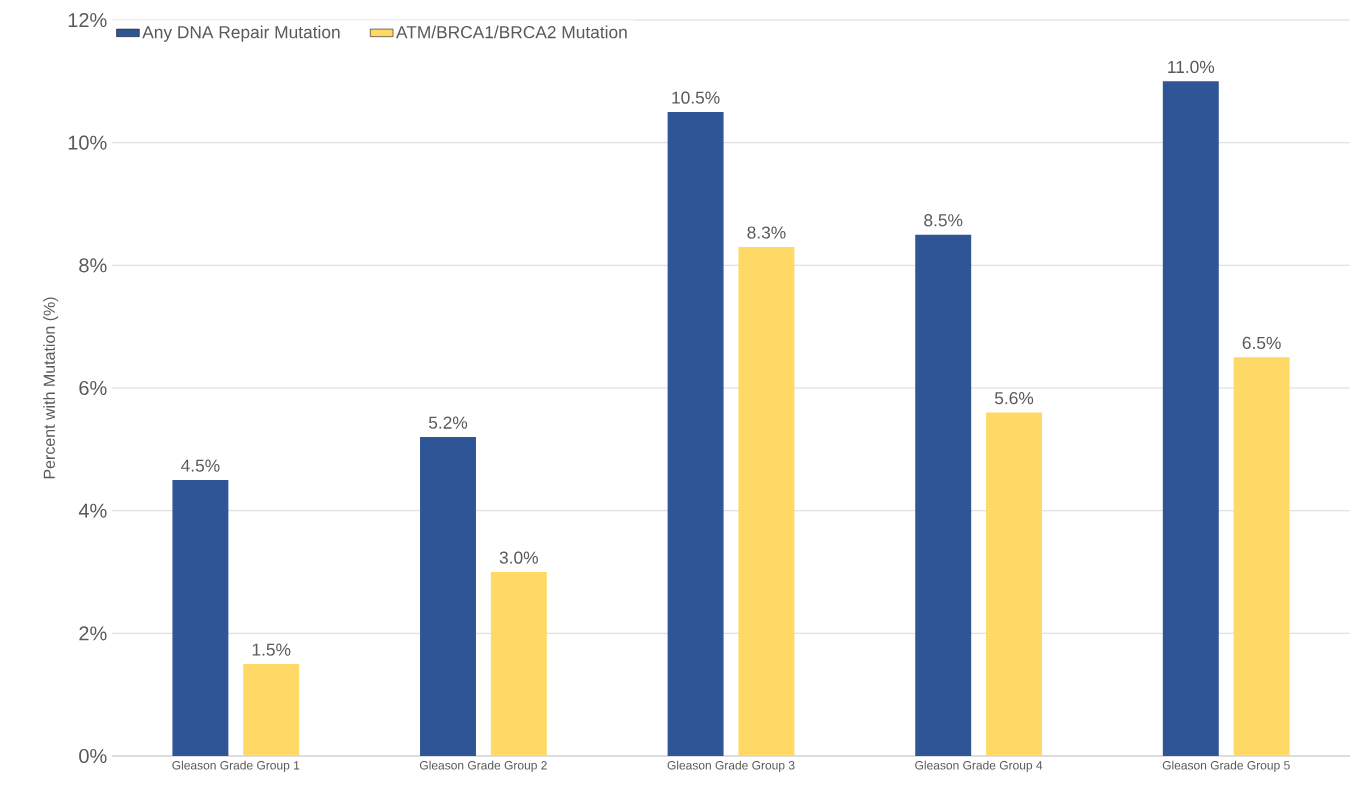  Describe the element at coordinates (448, 422) in the screenshot. I see `data-label: 5.2%` at that location.